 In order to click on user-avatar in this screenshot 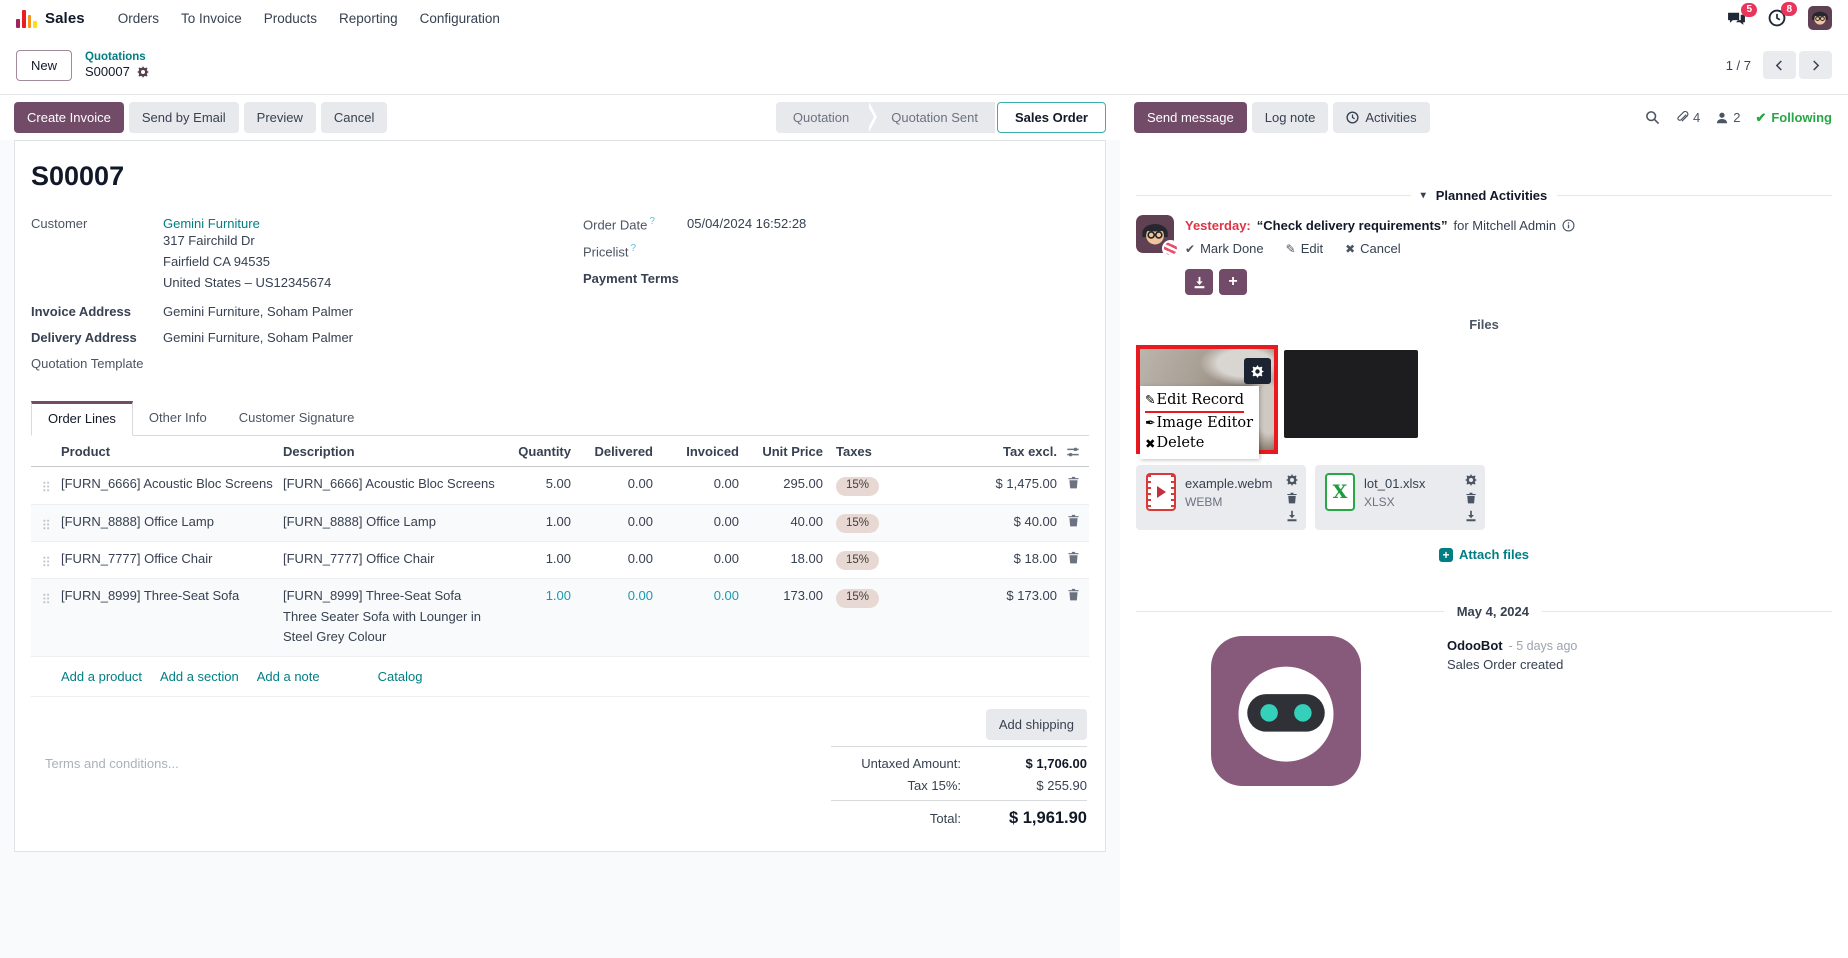, I will do `click(1820, 18)`.